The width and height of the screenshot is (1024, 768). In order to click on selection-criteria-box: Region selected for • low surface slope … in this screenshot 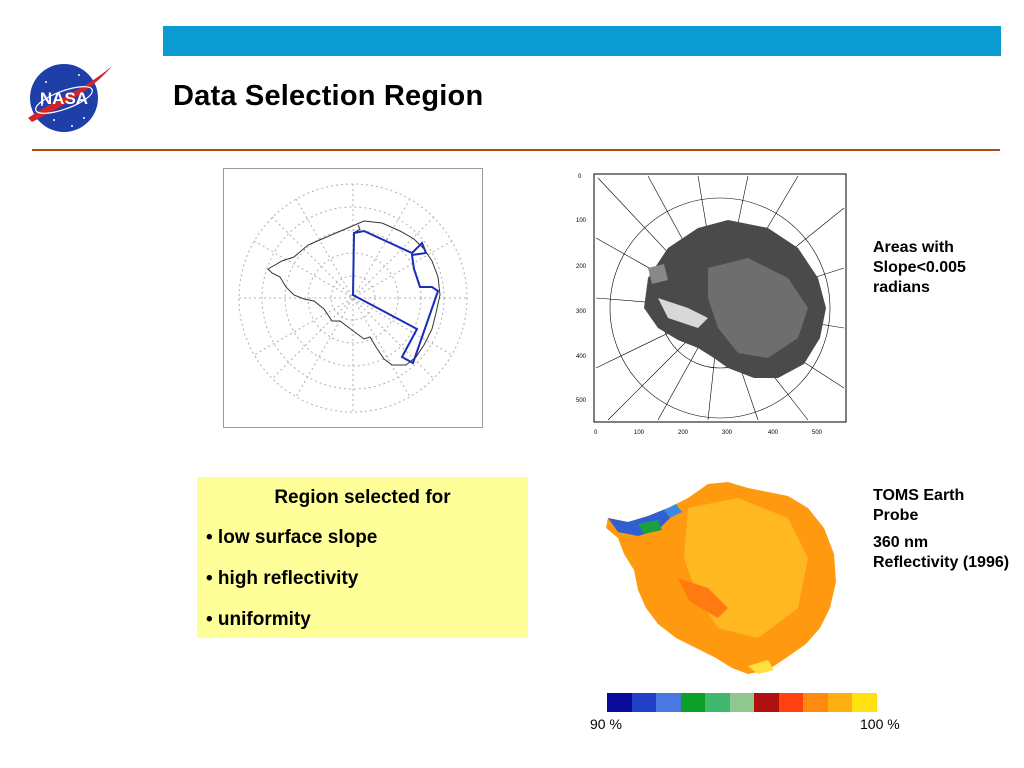, I will do `click(362, 557)`.